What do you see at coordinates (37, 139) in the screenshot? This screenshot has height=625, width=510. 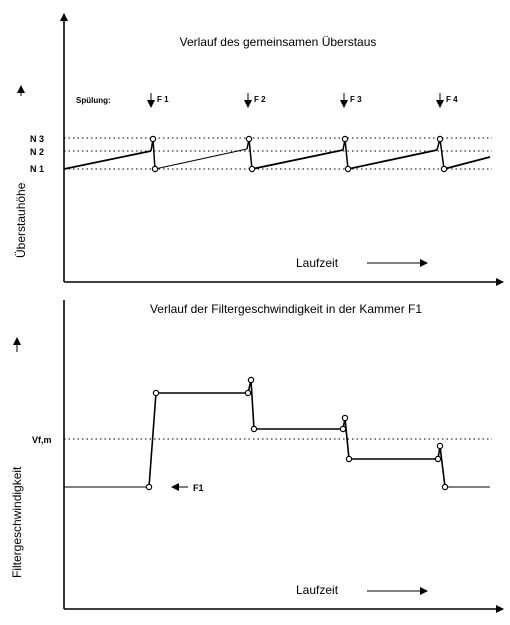 I see `level-n3-label: N 3` at bounding box center [37, 139].